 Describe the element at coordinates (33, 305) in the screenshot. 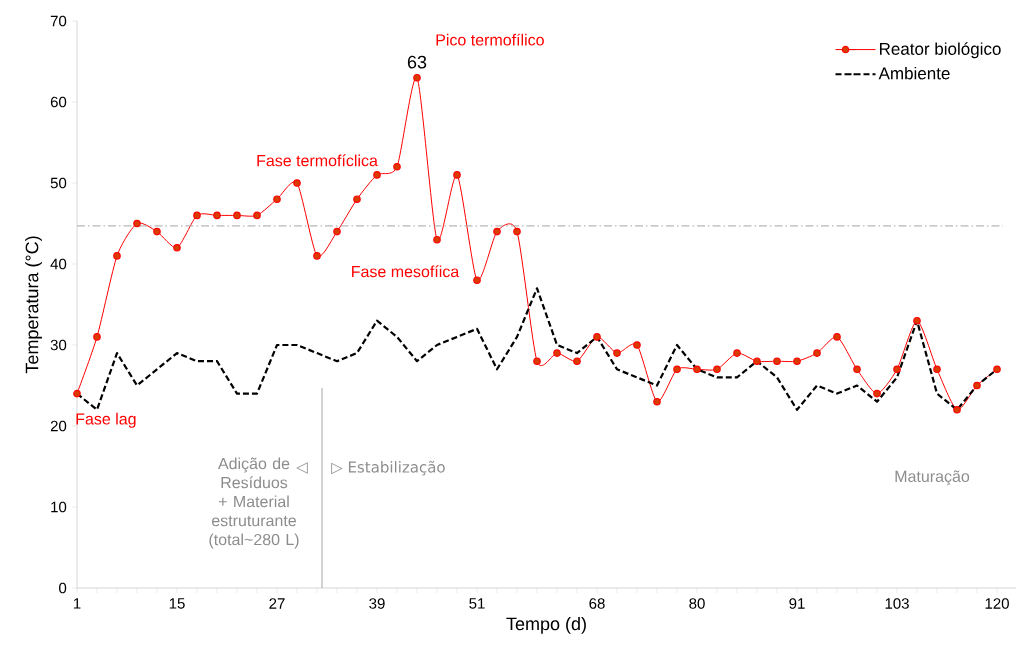

I see `y-axis-title: Temperatura (°C)` at that location.